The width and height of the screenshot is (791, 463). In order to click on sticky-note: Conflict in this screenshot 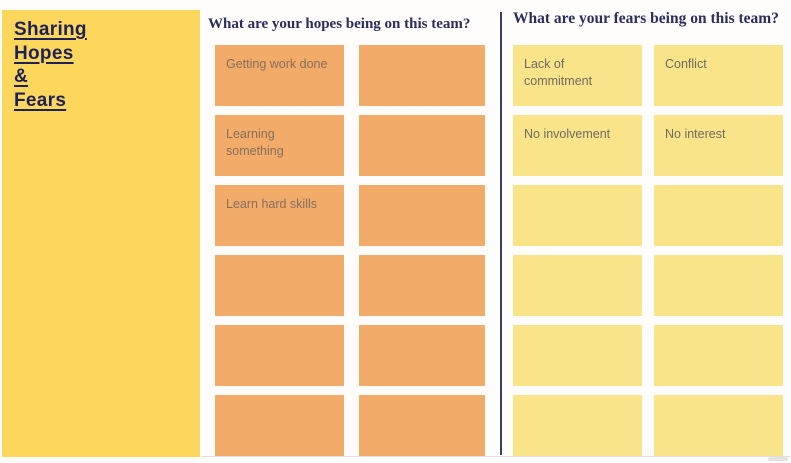, I will do `click(718, 75)`.